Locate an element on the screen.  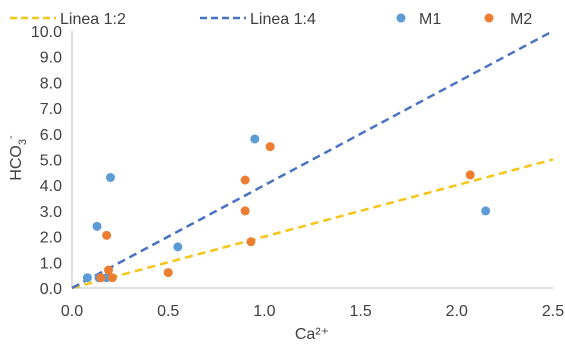
y-tick-label: 4.0 is located at coordinates (51, 186).